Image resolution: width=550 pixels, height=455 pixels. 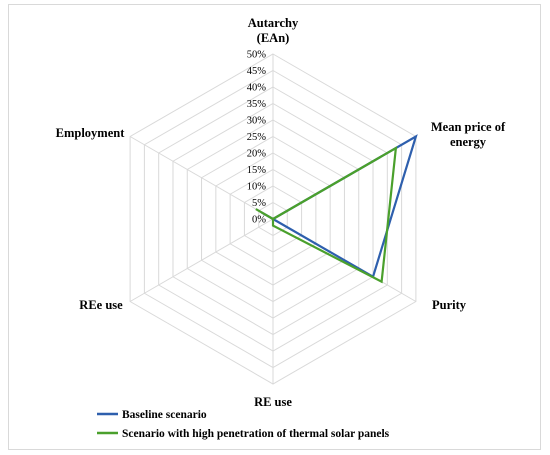 I want to click on tick-label: 5%, so click(x=259, y=203).